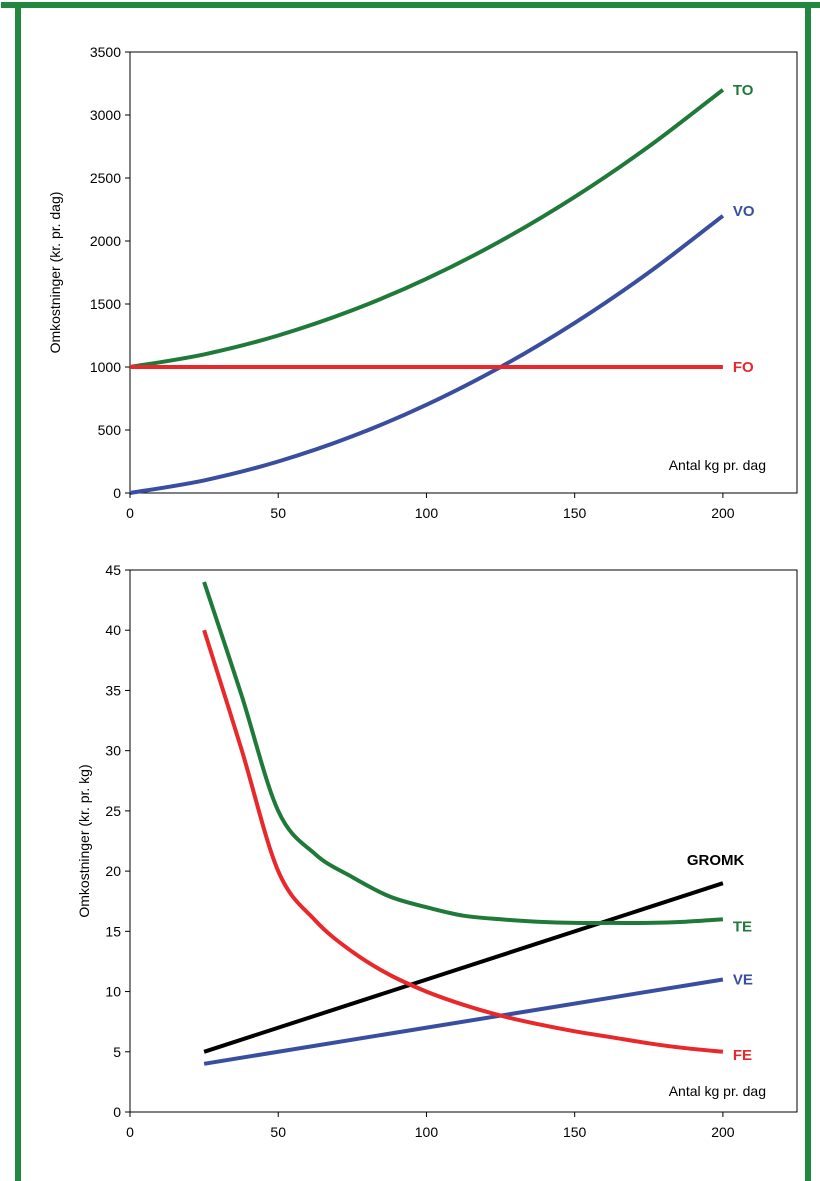  I want to click on chart2-y-tick-label: 35, so click(113, 690).